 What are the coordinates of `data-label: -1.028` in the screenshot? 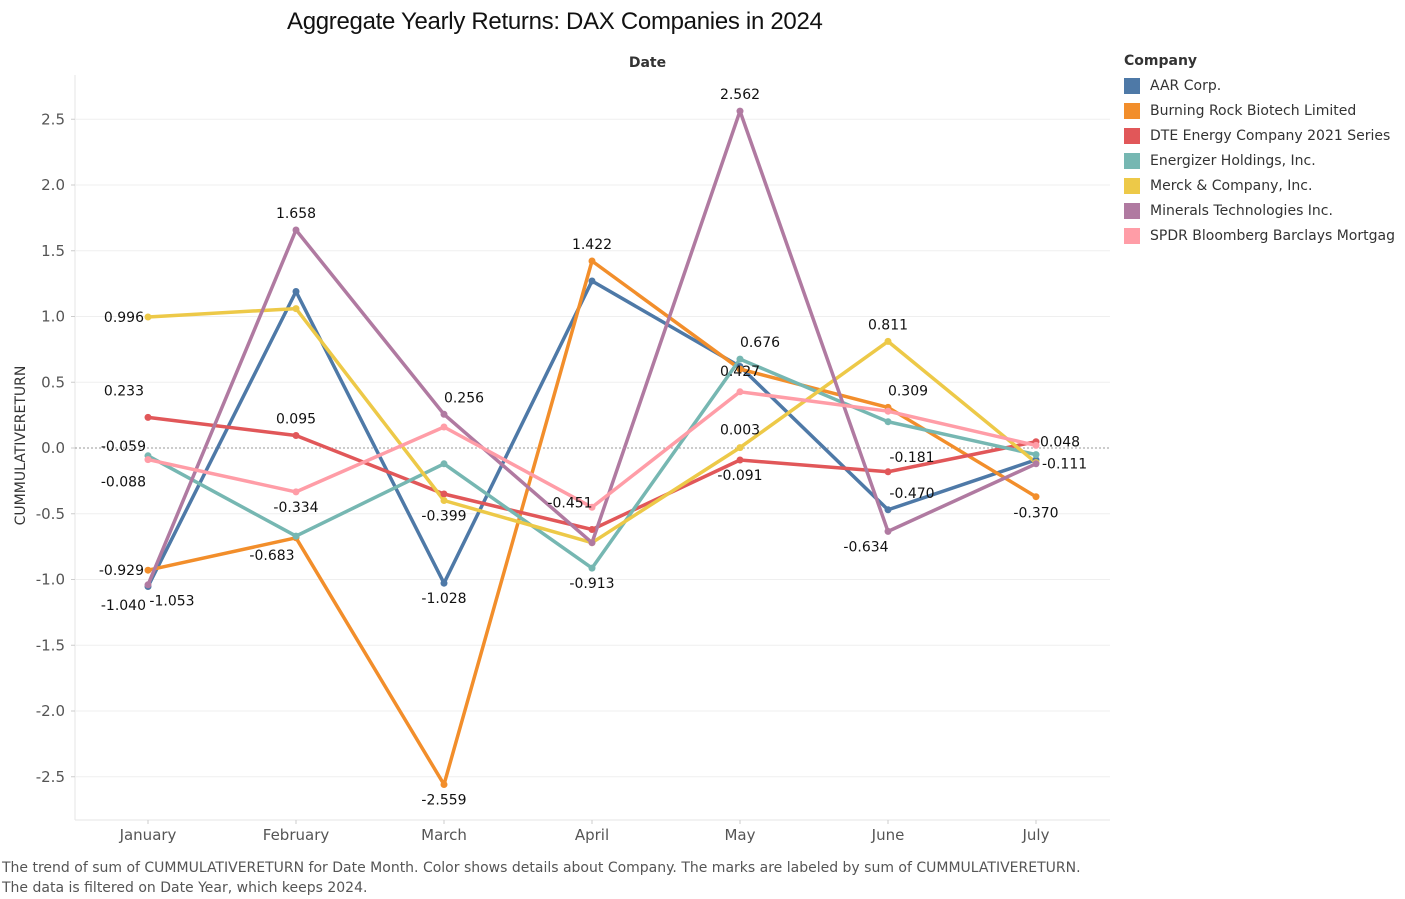 It's located at (443, 599).